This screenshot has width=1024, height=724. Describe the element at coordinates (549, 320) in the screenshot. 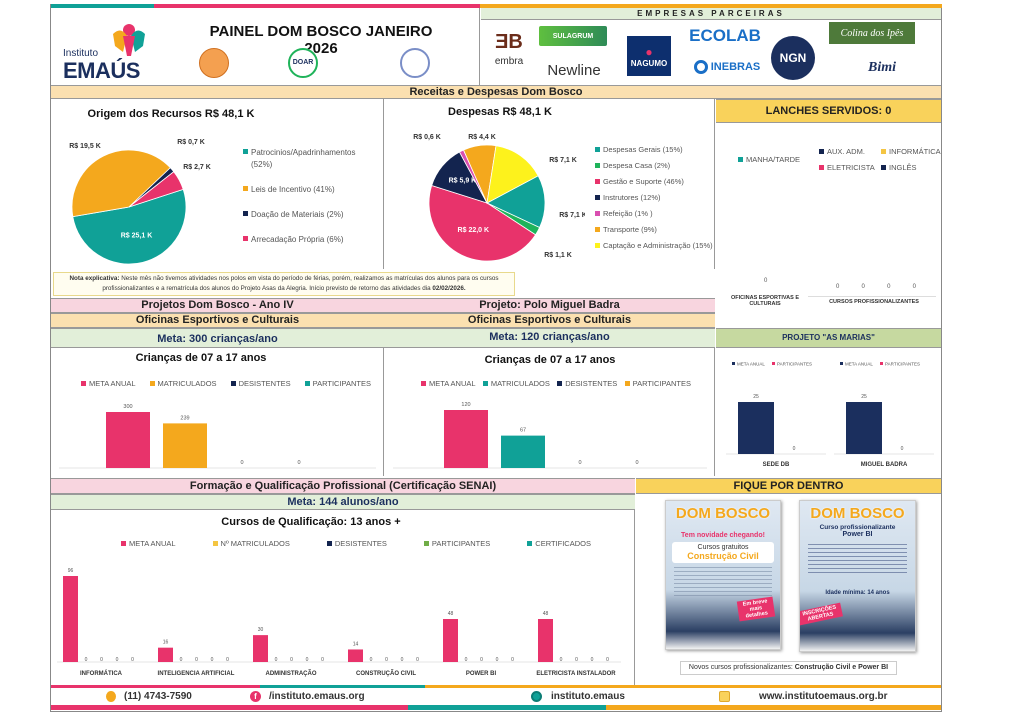

I see `project-right-subtitle: Oficinas Esportivos e Culturais` at that location.